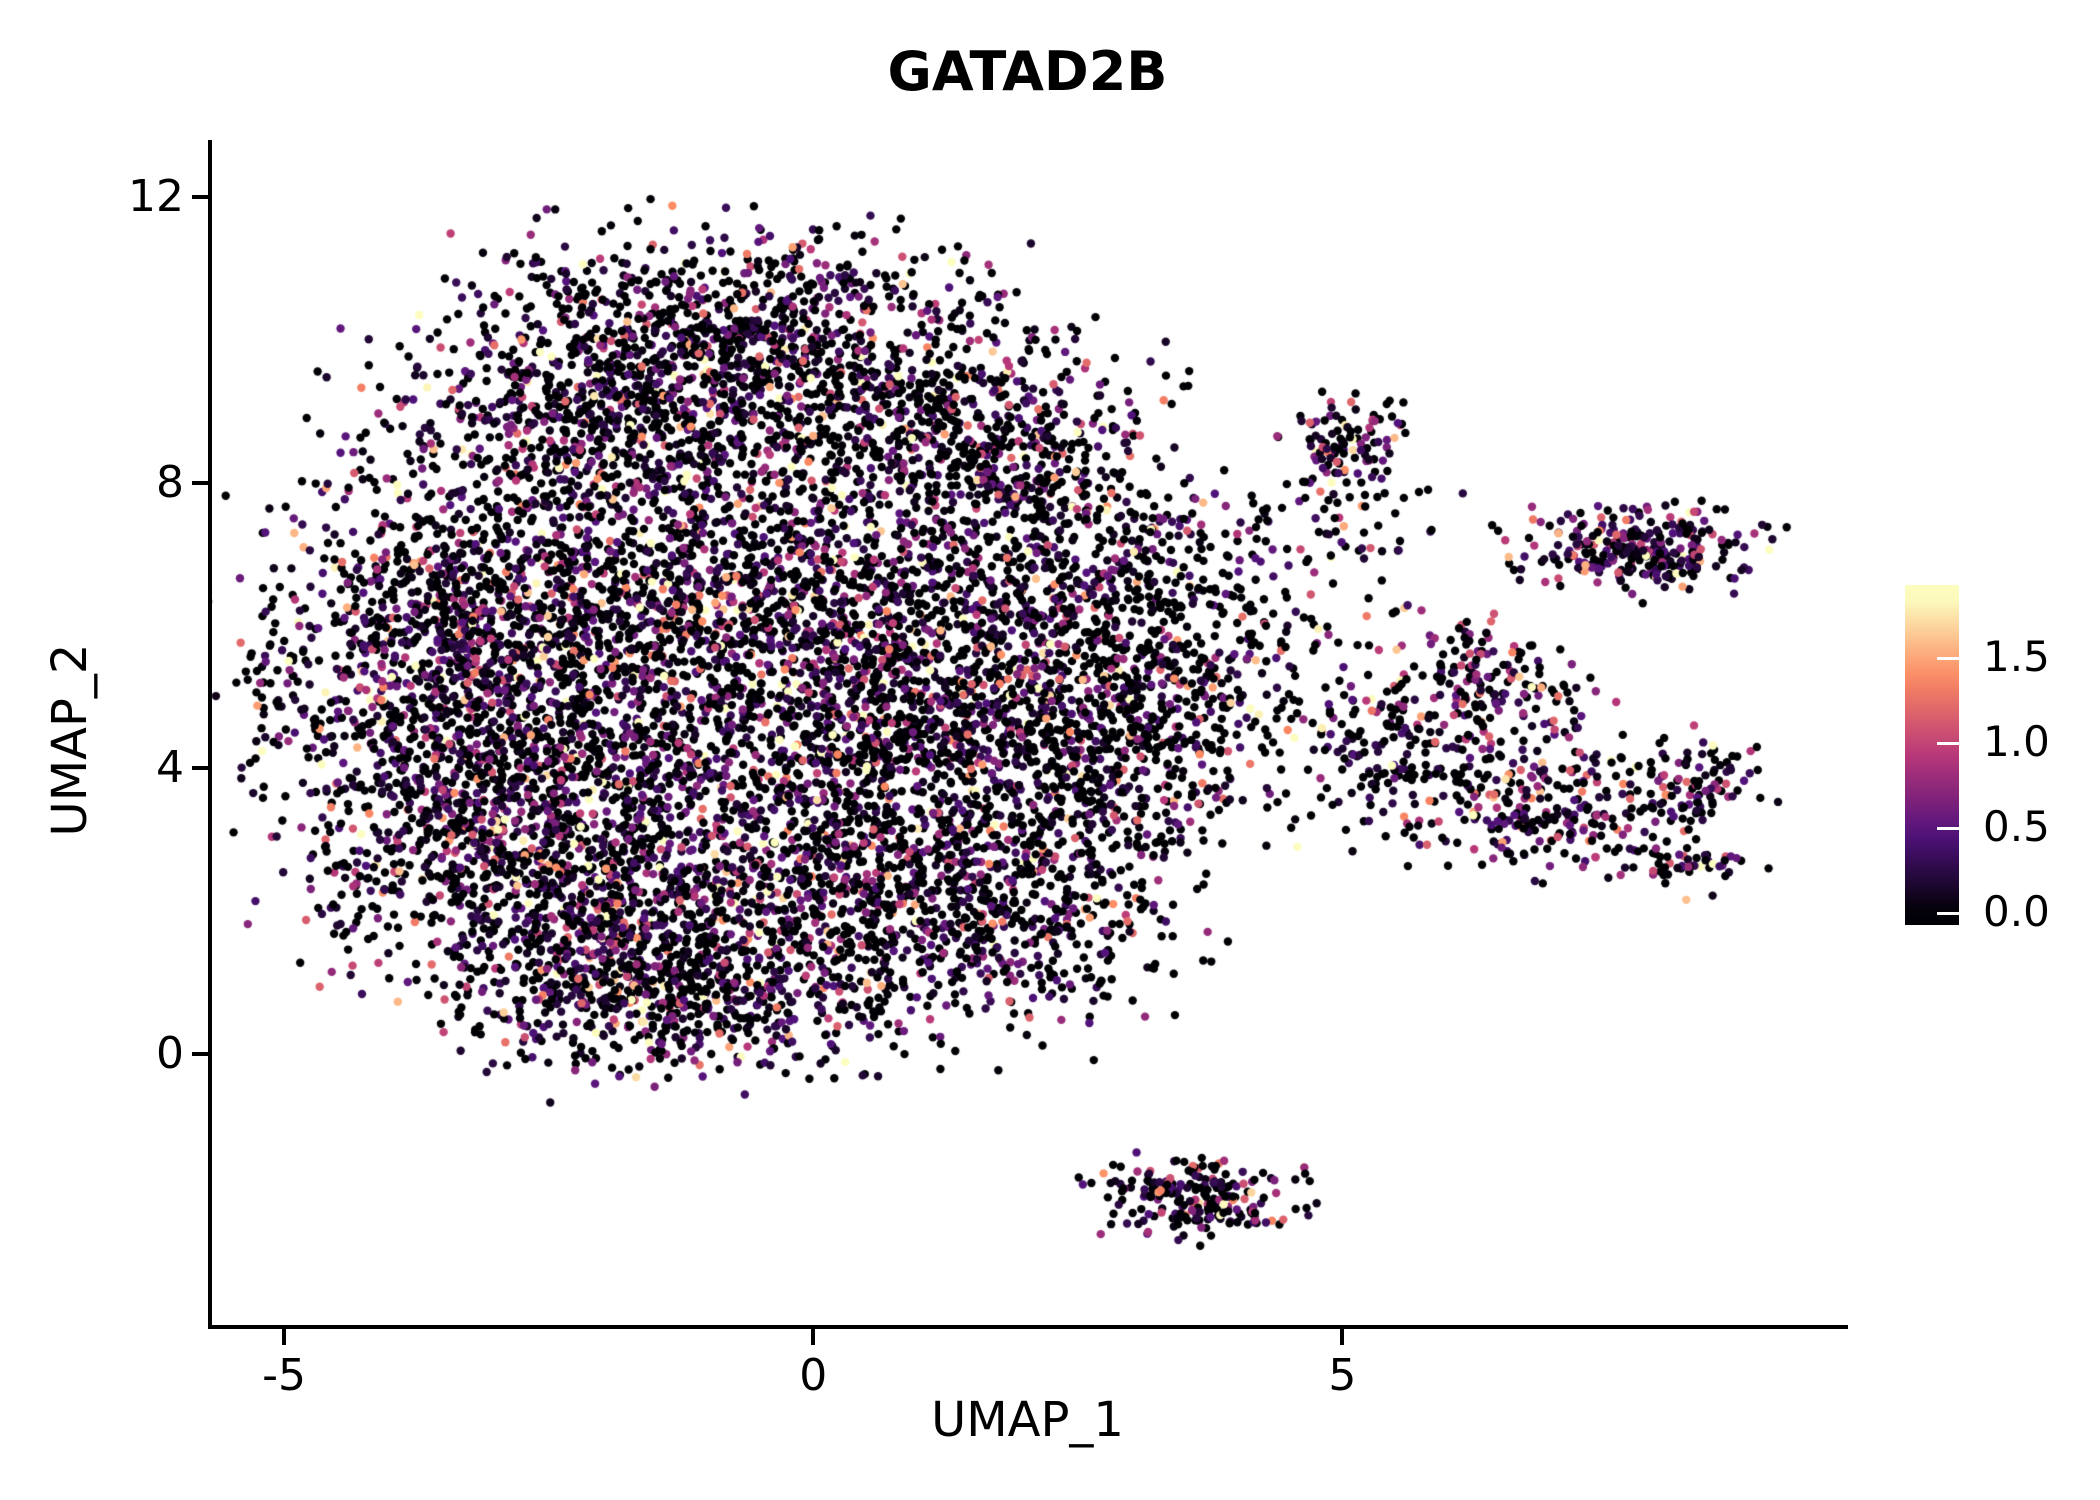 This screenshot has width=2100, height=1500. Describe the element at coordinates (170, 482) in the screenshot. I see `y-tick-label: 8` at that location.